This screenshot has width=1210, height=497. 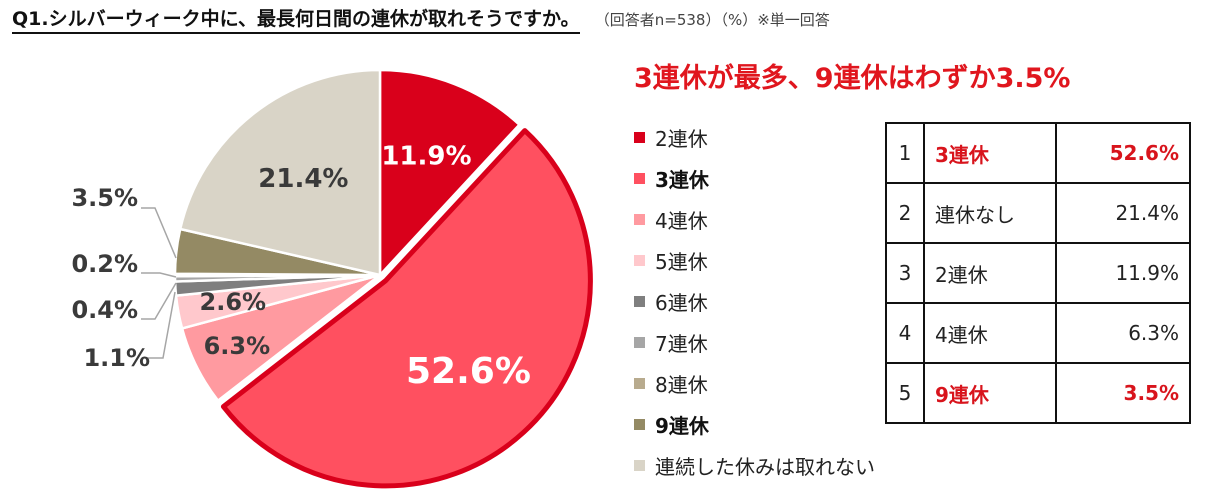 What do you see at coordinates (754, 260) in the screenshot?
I see `legend-item: 5連休` at bounding box center [754, 260].